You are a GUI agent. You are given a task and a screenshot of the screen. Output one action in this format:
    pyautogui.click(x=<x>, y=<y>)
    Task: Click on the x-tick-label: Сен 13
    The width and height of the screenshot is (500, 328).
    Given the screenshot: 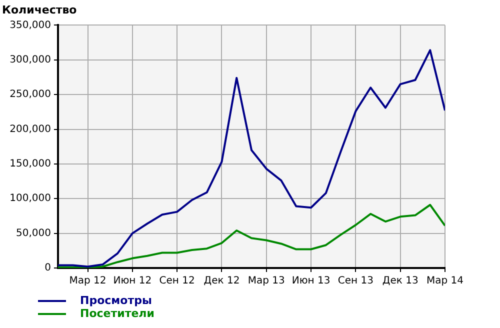 What is the action you would take?
    pyautogui.click(x=356, y=281)
    